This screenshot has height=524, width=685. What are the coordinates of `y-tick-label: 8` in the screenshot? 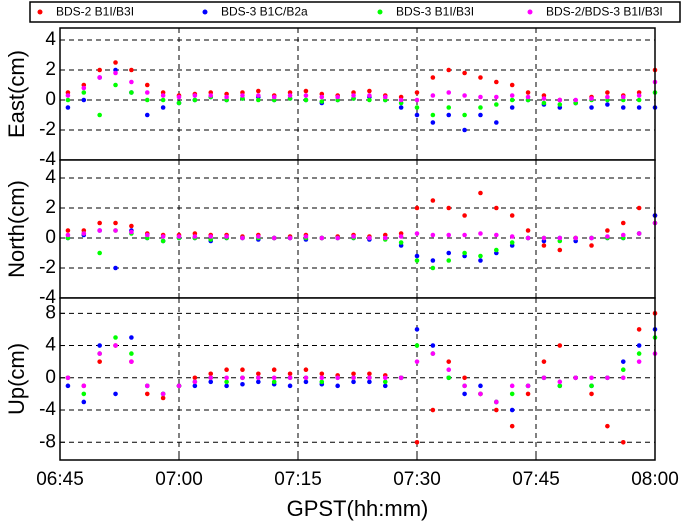 It's located at (50, 312).